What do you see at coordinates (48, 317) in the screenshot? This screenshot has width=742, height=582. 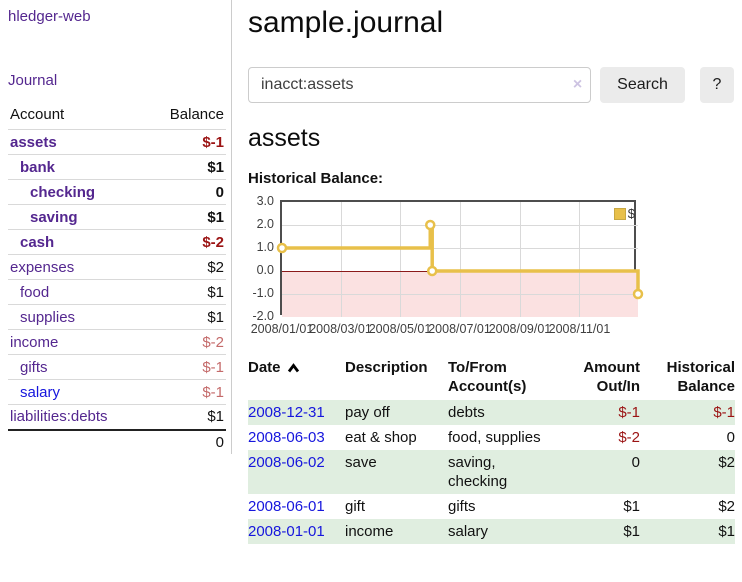 I see `account-link-supplies: supplies` at bounding box center [48, 317].